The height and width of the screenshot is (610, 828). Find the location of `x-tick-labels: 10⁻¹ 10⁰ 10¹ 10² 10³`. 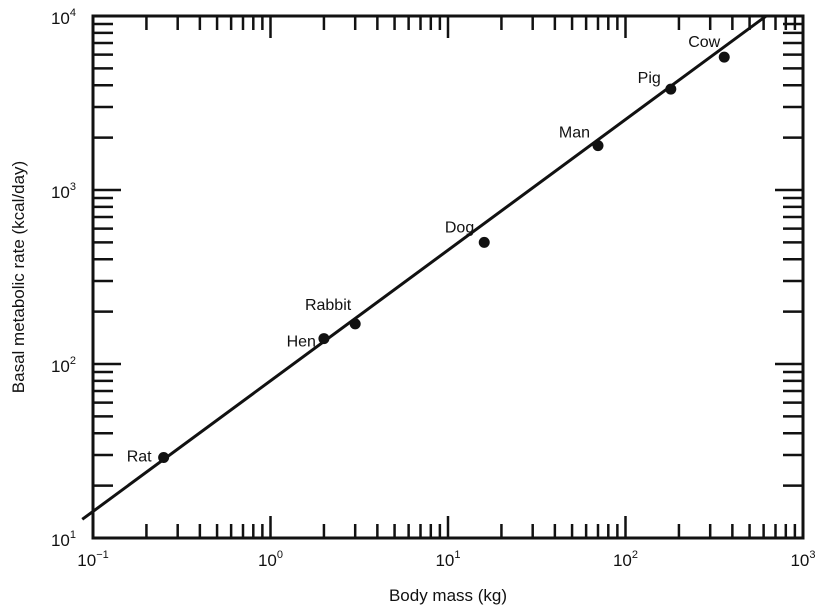

x-tick-labels: 10⁻¹ 10⁰ 10¹ 10² 10³ is located at coordinates (446, 559).